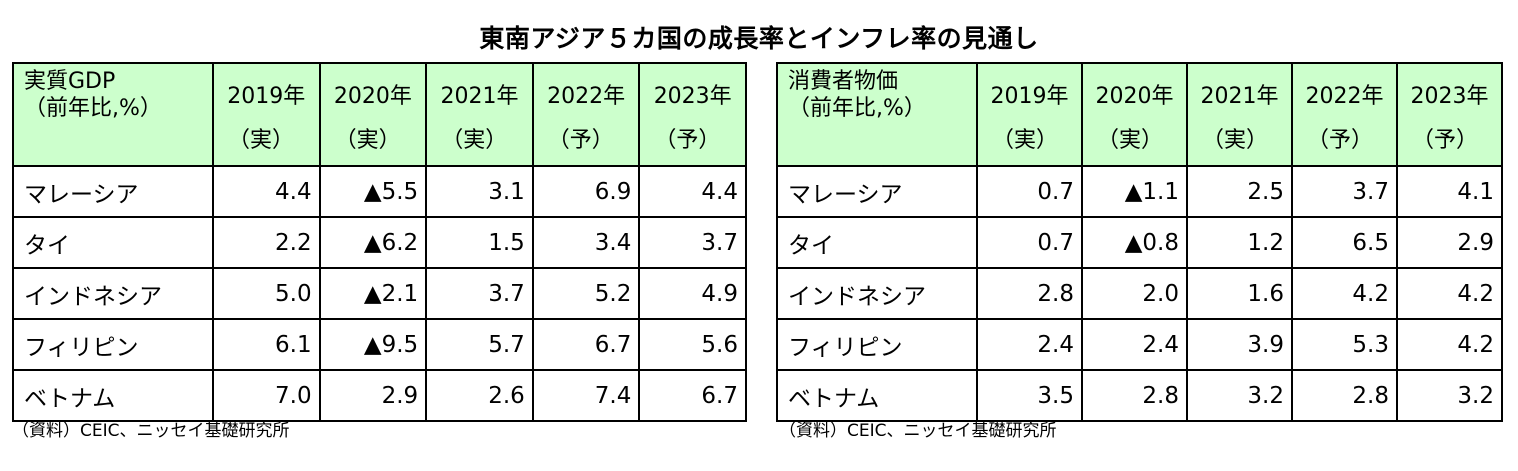 This screenshot has width=1518, height=471. What do you see at coordinates (70, 81) in the screenshot?
I see `gdp-header-title: 実質GDP` at bounding box center [70, 81].